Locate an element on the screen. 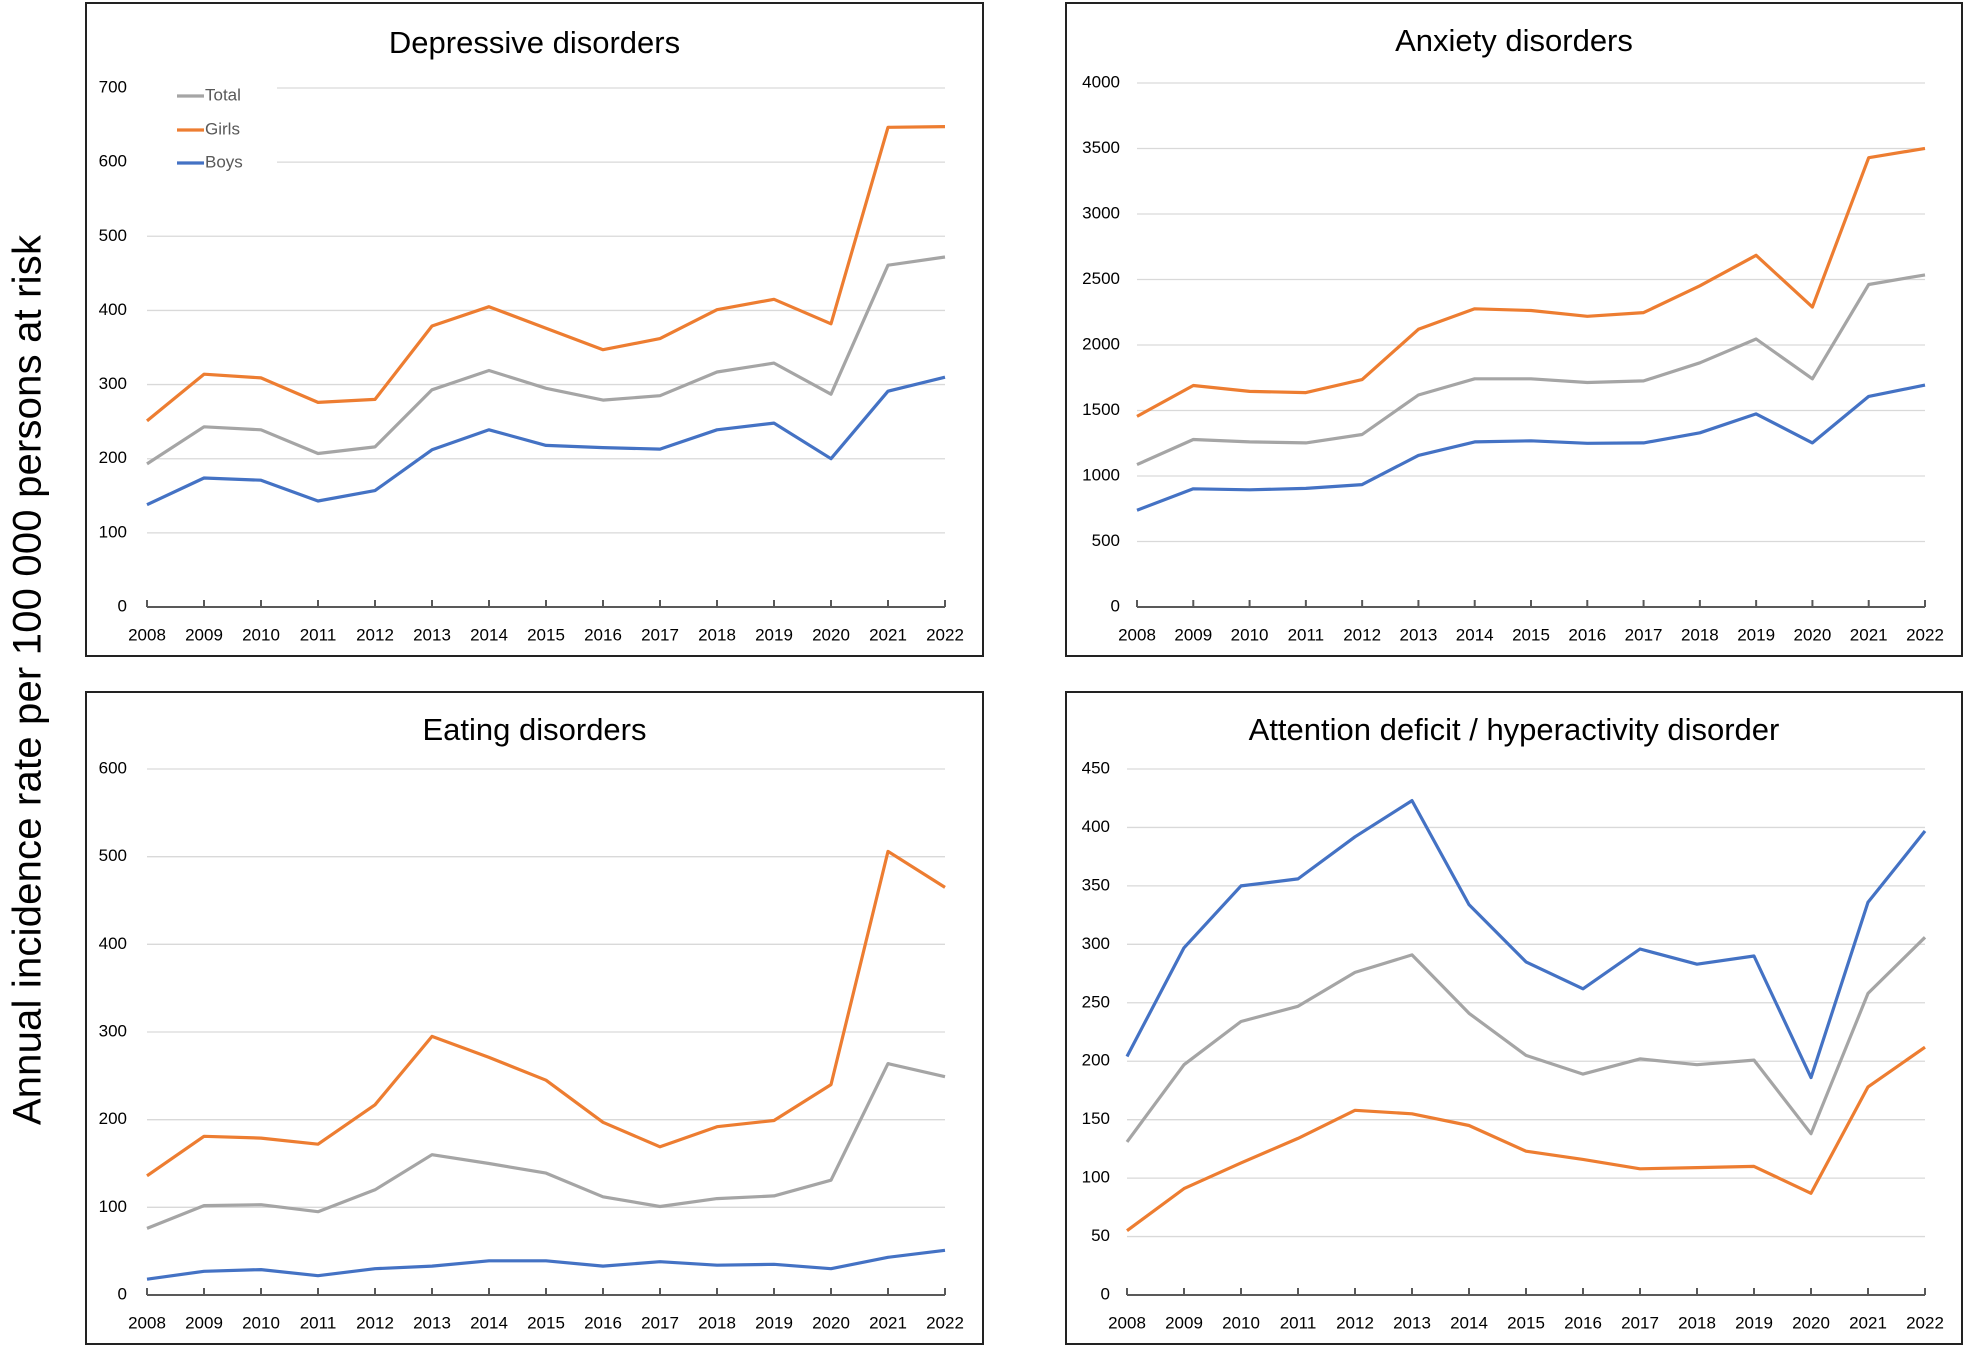  y-tick-label: 100 is located at coordinates (1096, 1177).